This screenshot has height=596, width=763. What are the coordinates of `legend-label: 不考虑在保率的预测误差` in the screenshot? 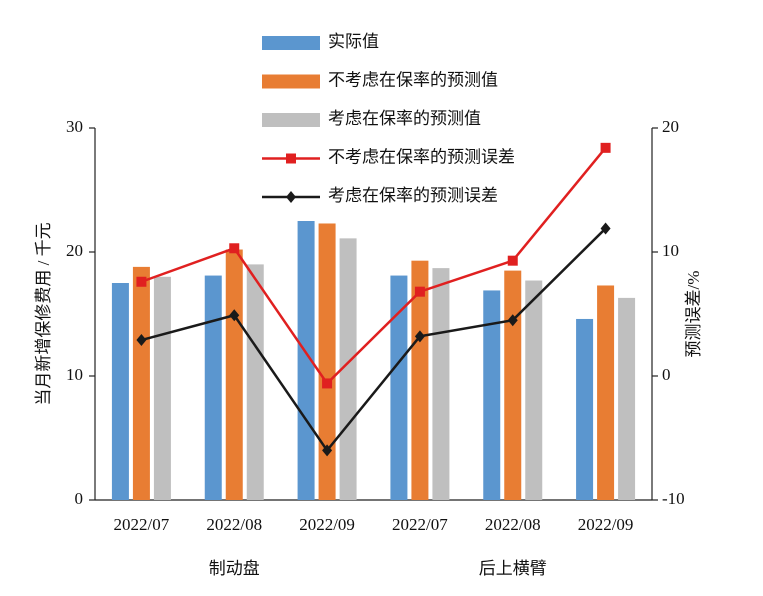 It's located at (421, 156).